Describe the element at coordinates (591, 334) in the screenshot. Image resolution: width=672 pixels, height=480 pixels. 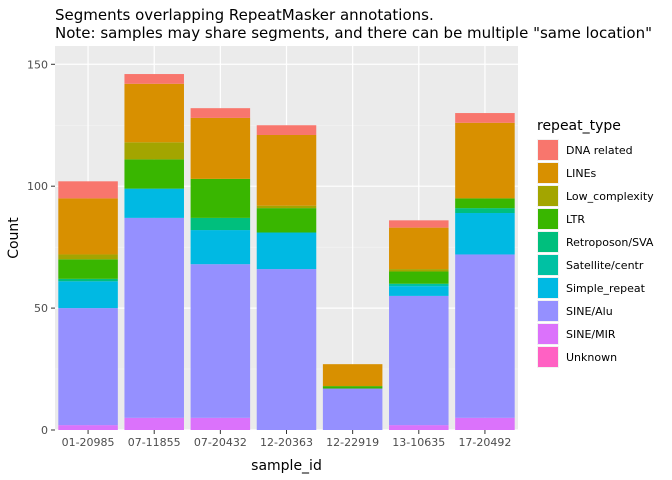
I see `legend-label: SINE/MIR` at that location.